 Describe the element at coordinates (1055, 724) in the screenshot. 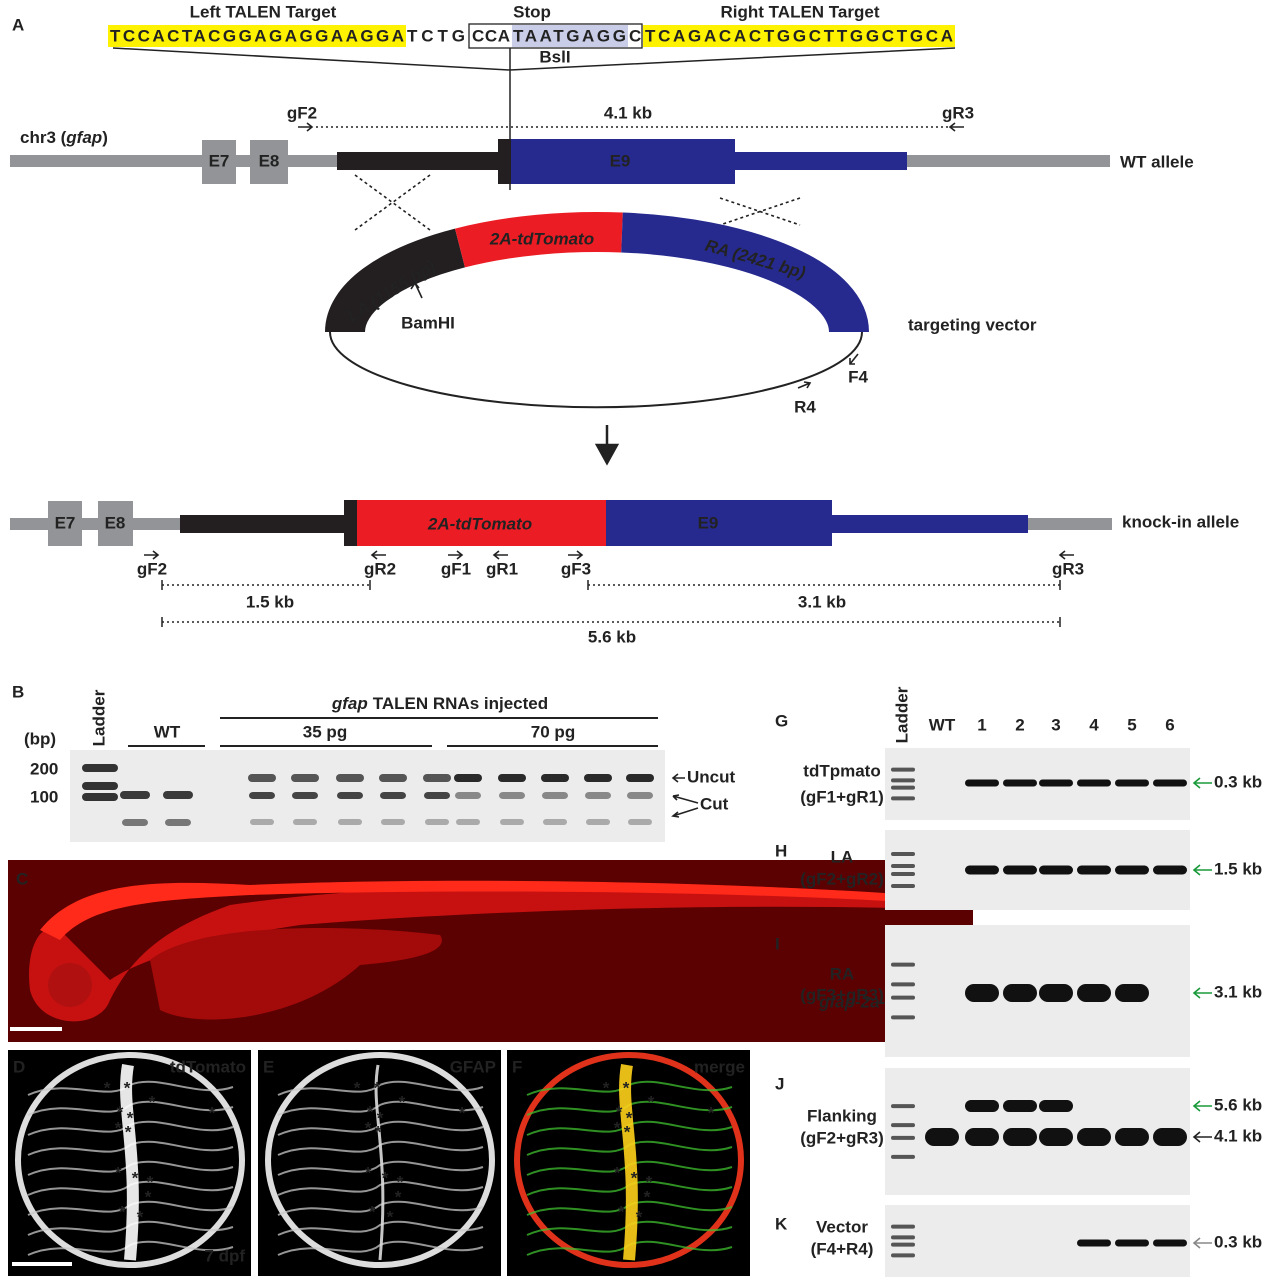

I see `lane-label: 3` at that location.